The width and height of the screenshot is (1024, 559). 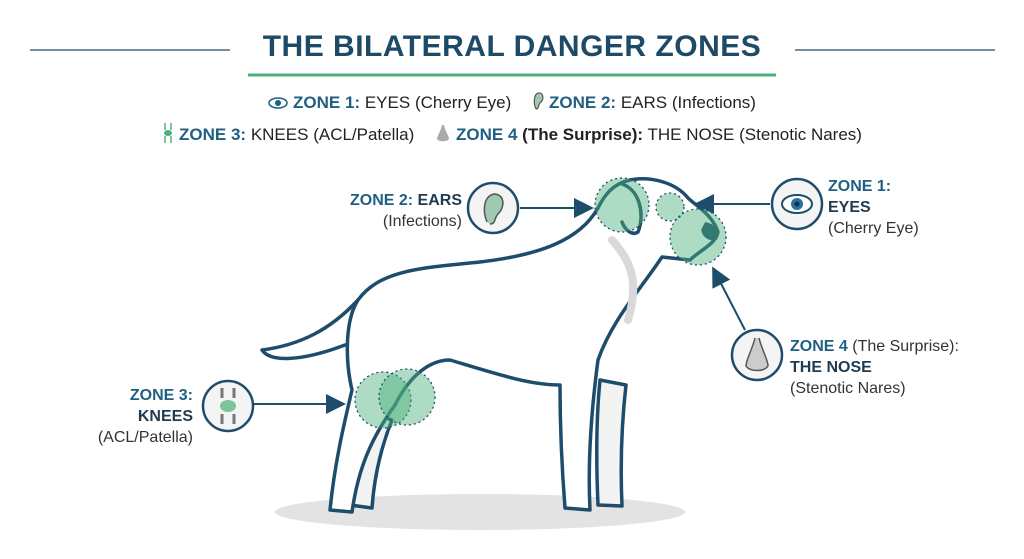 What do you see at coordinates (168, 135) in the screenshot?
I see `knee-joint-icon` at bounding box center [168, 135].